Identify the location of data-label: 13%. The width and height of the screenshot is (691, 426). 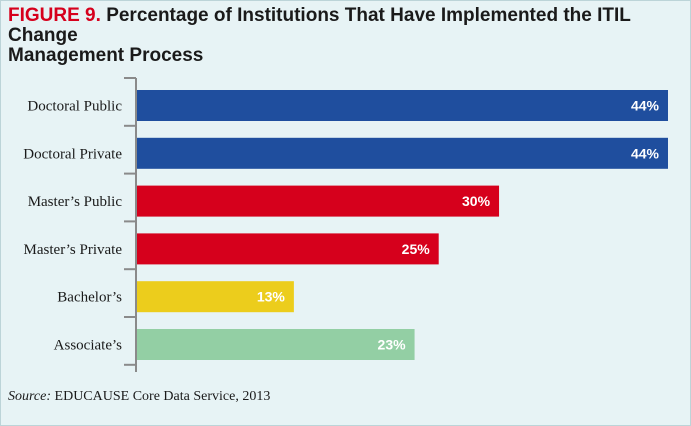
(271, 297).